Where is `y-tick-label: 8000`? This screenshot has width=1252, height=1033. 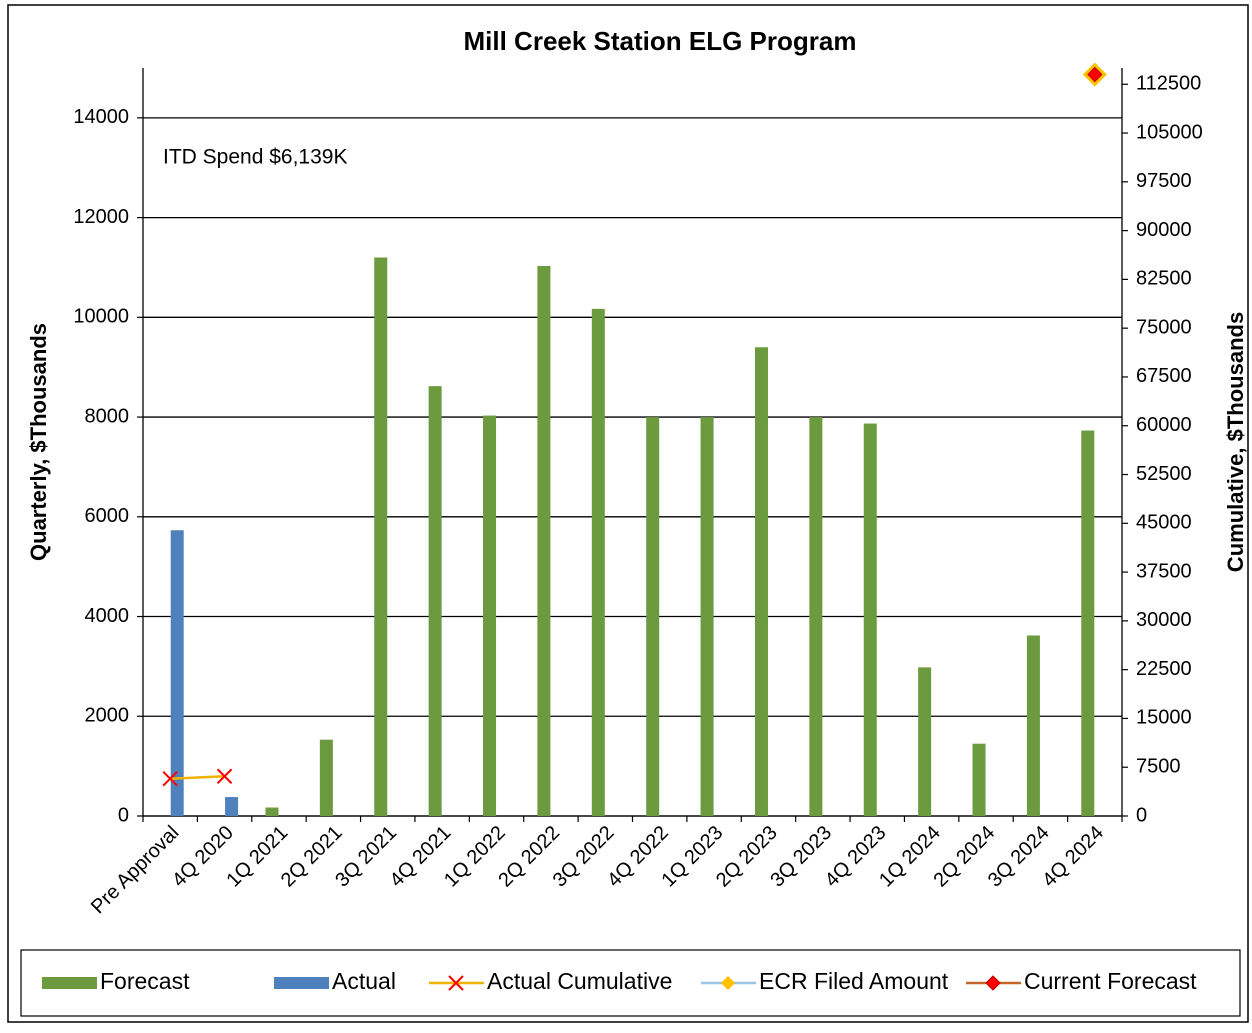 y-tick-label: 8000 is located at coordinates (107, 416).